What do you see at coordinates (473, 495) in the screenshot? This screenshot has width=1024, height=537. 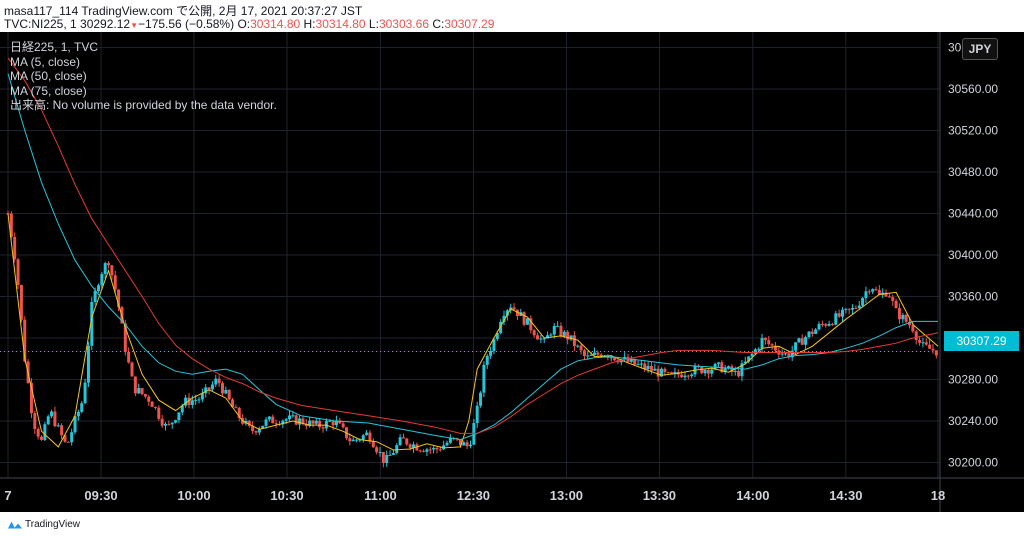 I see `x-tick-label: 12:30` at bounding box center [473, 495].